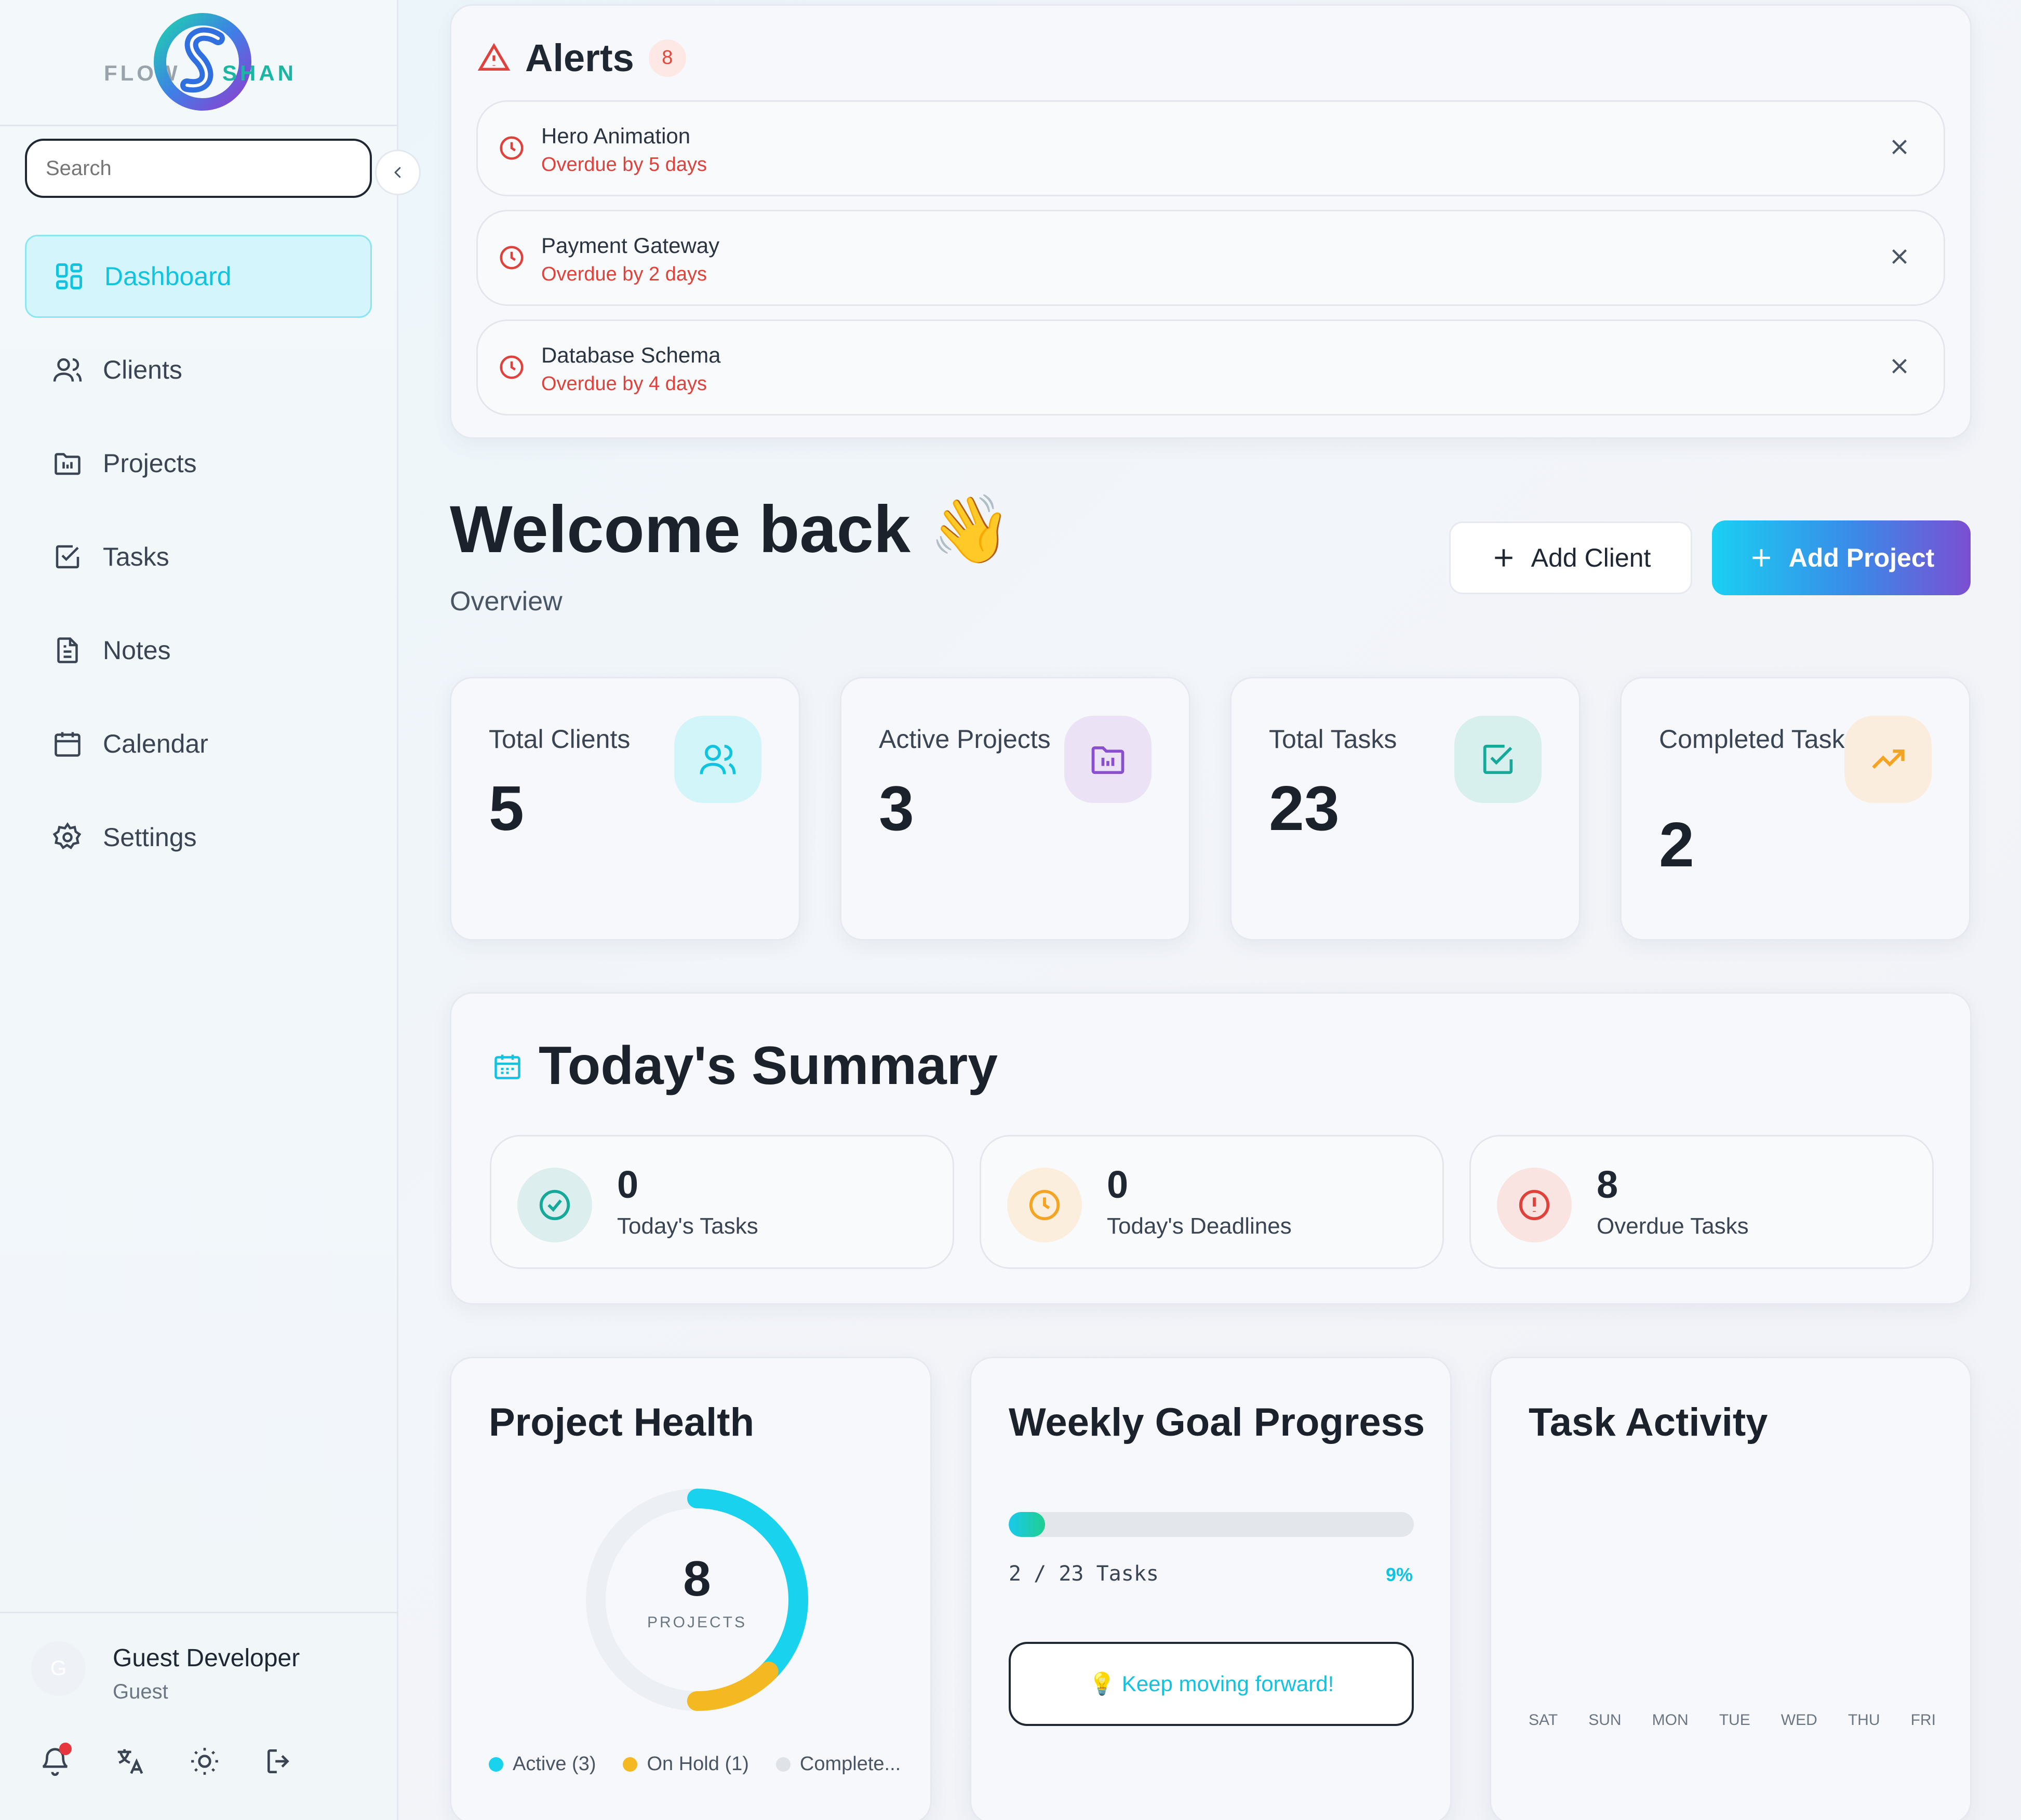 The image size is (2021, 1820). What do you see at coordinates (259, 73) in the screenshot?
I see `brand-right: SHAN` at bounding box center [259, 73].